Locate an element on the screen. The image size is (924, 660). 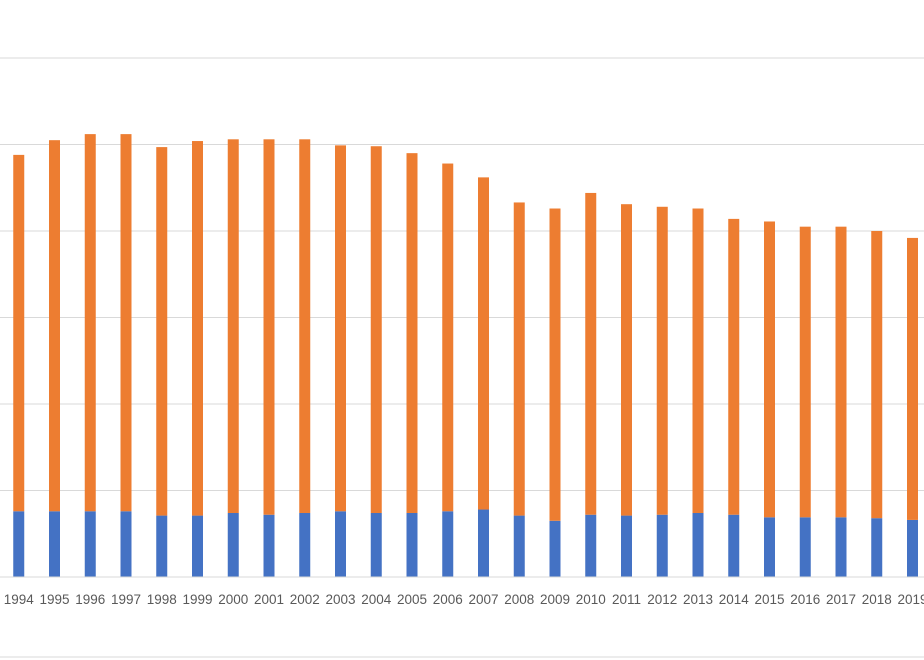
x-tick-label-2012: 2012 is located at coordinates (662, 599).